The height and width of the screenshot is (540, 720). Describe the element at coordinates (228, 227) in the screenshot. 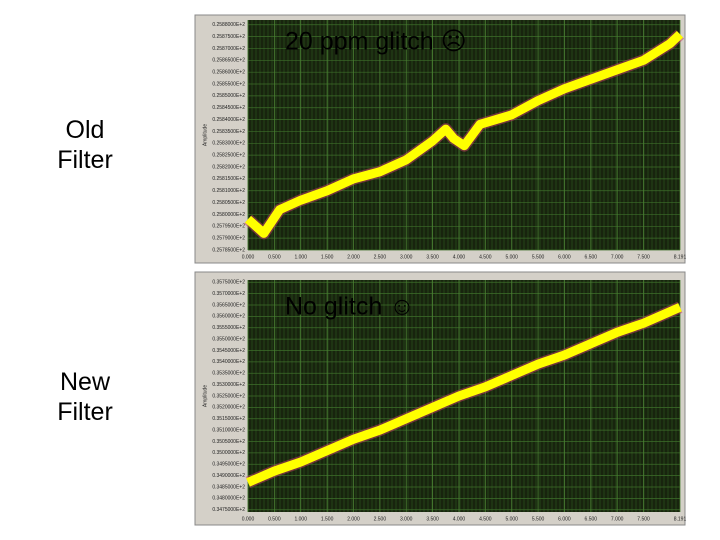

I see `y-tick-label: 0.2579500E+2` at that location.